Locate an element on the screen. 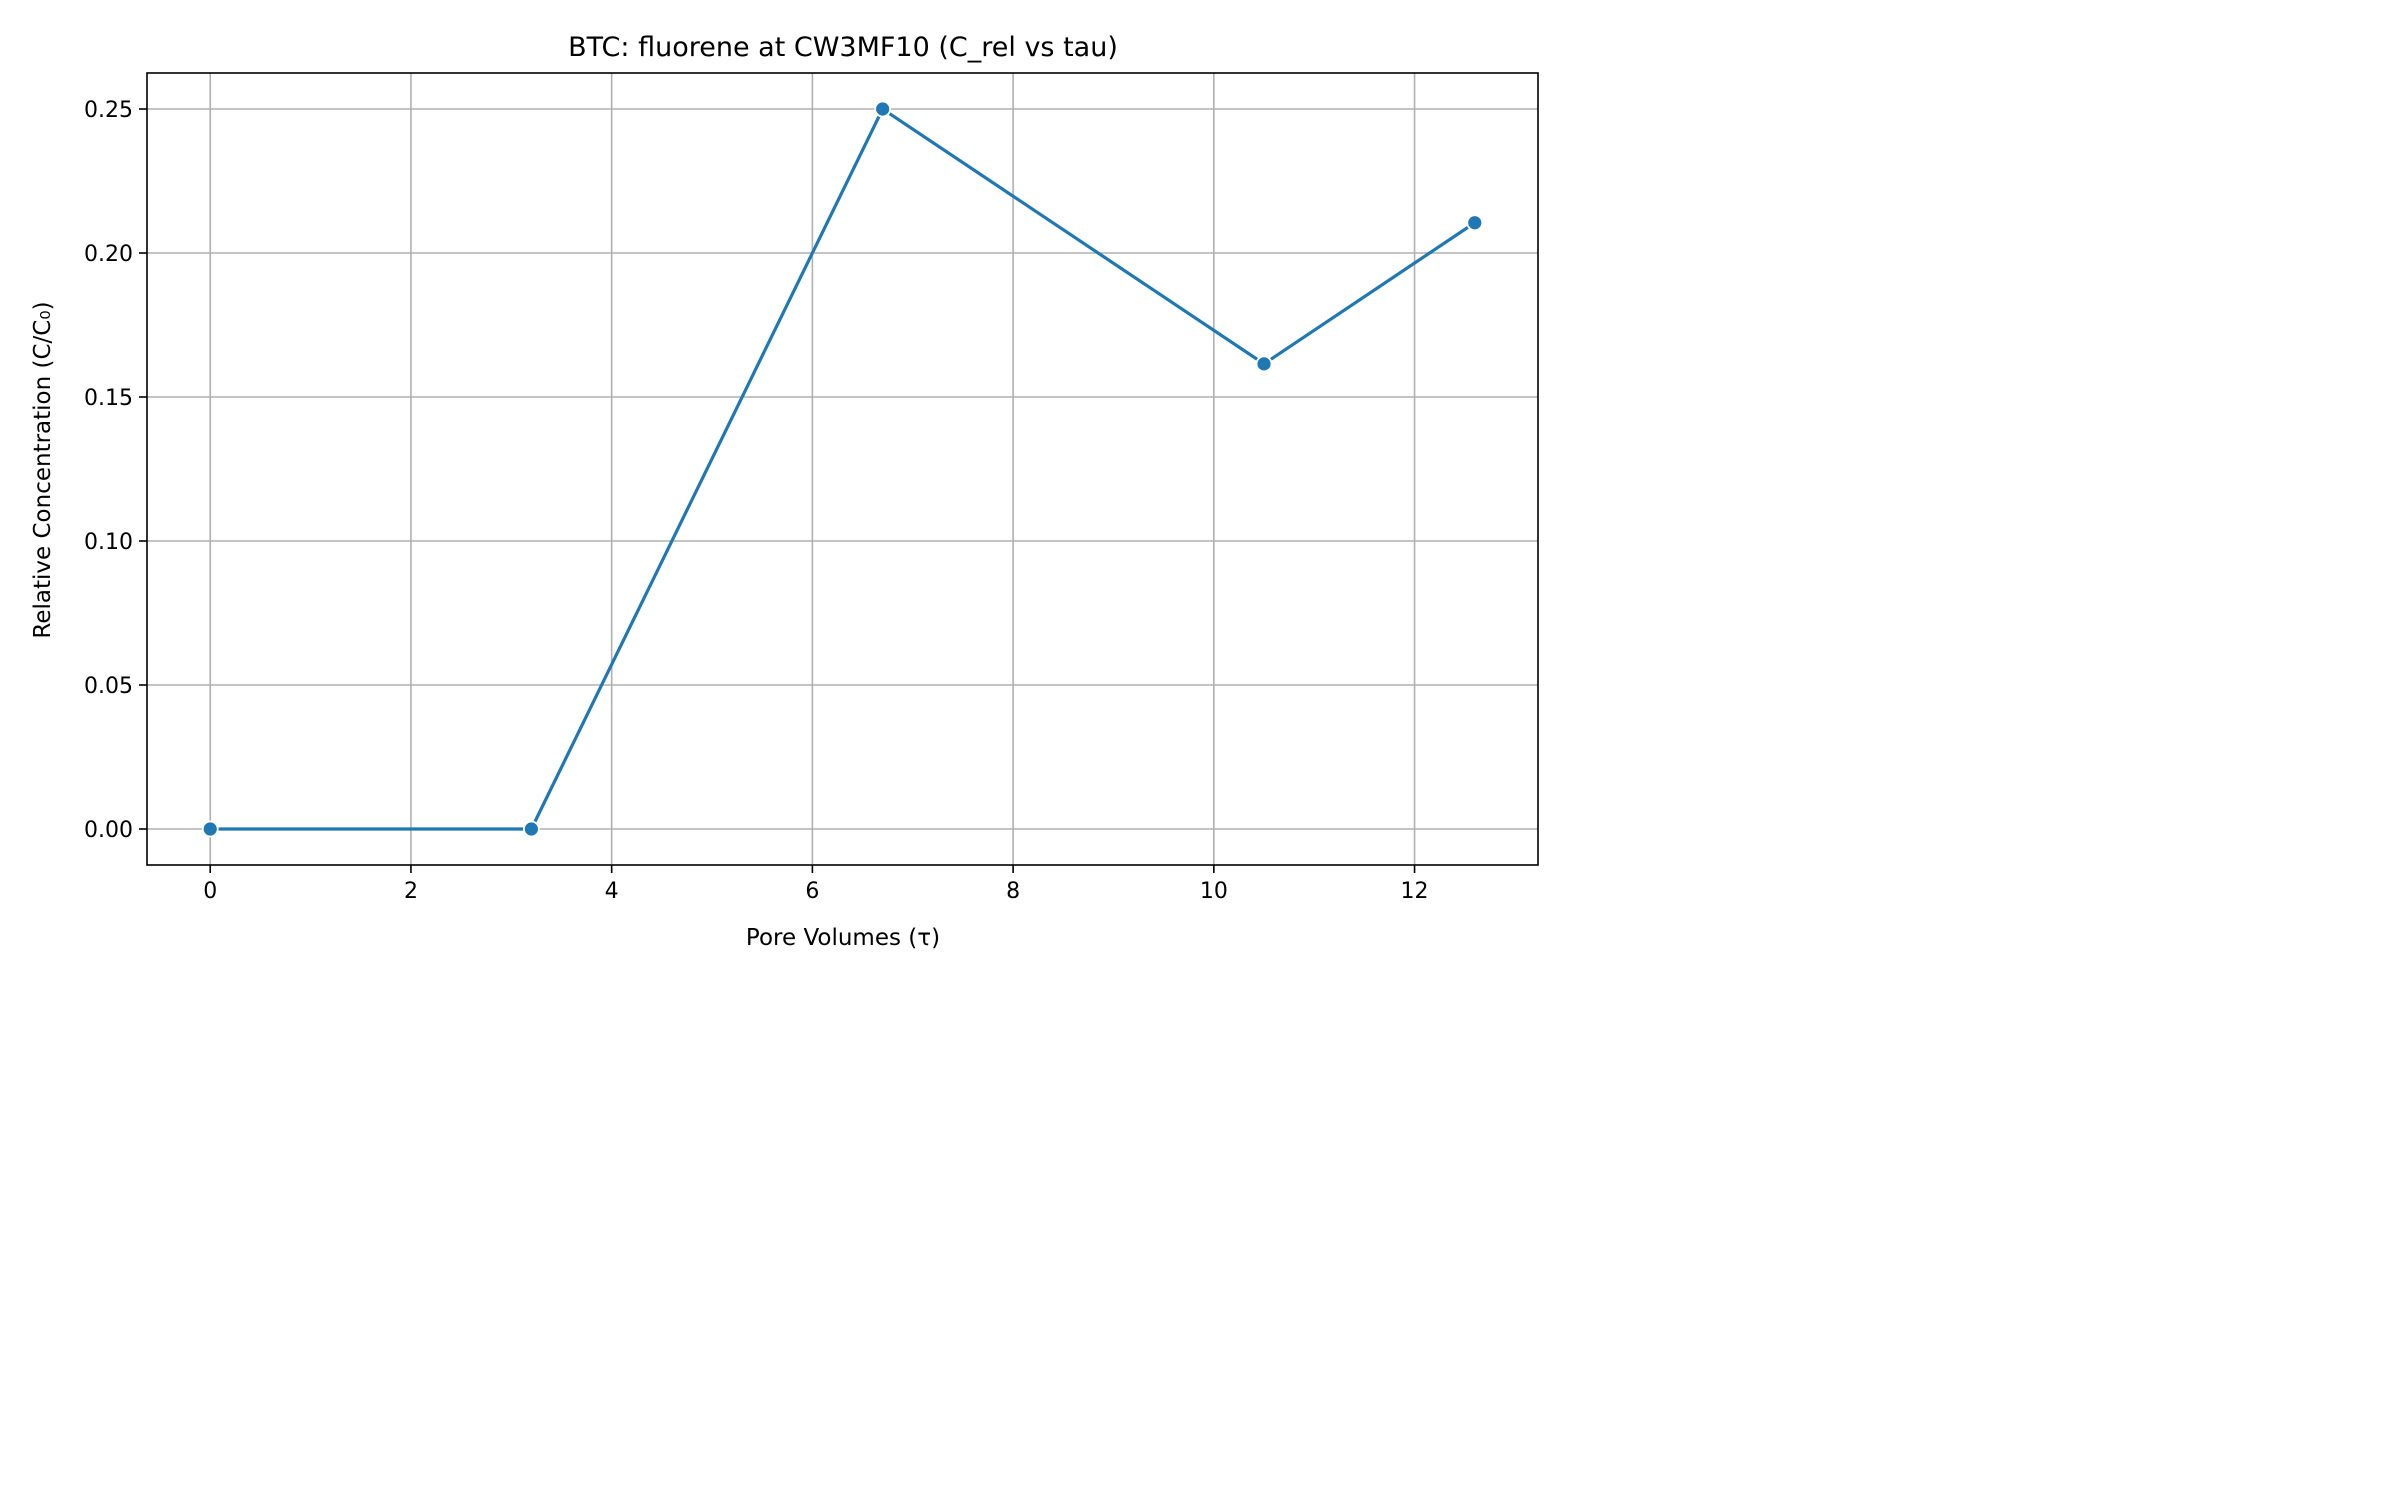 The image size is (2400, 1500). y-tick-label: 0.25 is located at coordinates (108, 110).